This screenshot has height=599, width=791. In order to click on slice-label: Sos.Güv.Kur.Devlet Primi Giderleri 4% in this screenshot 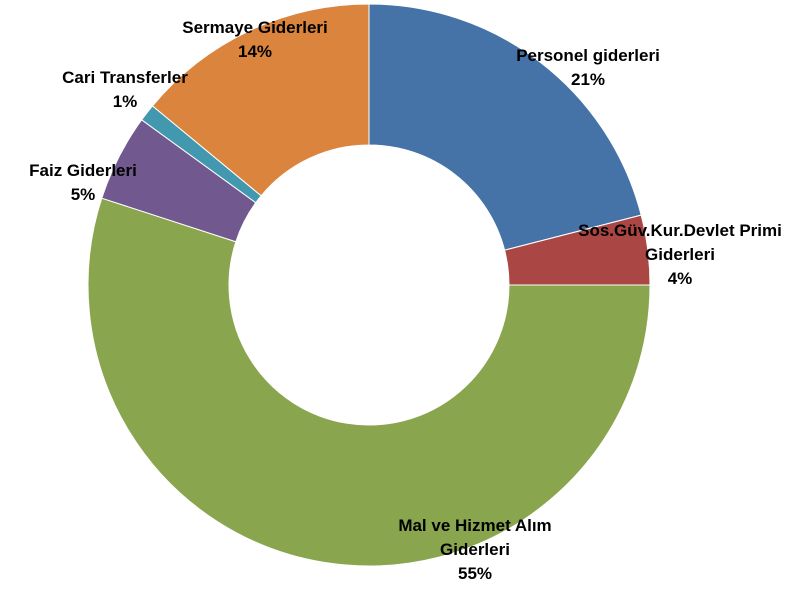, I will do `click(680, 255)`.